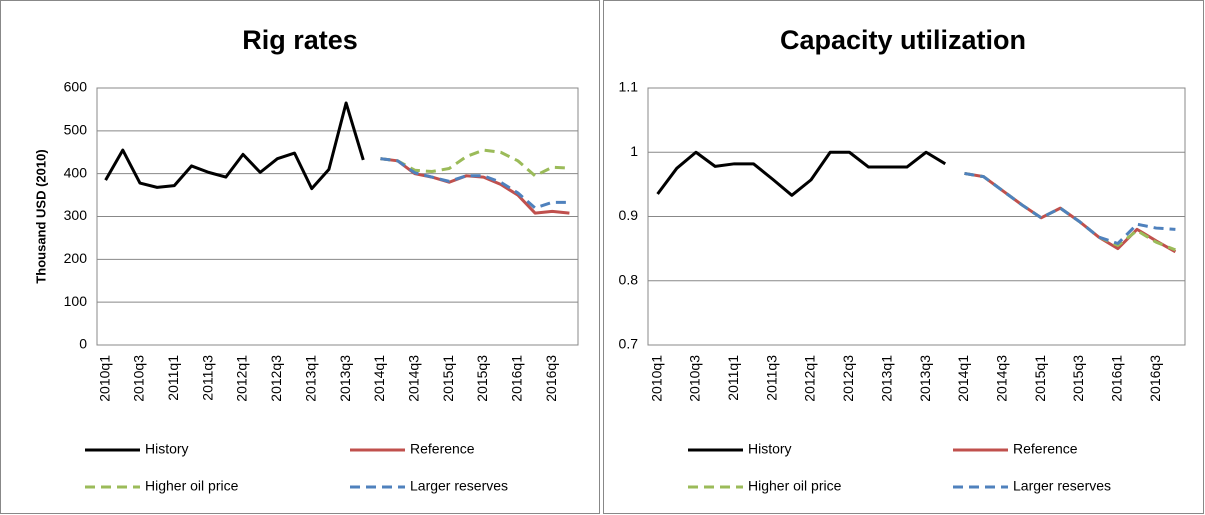  I want to click on y-axis-label: Thousand USD (2010), so click(40, 216).